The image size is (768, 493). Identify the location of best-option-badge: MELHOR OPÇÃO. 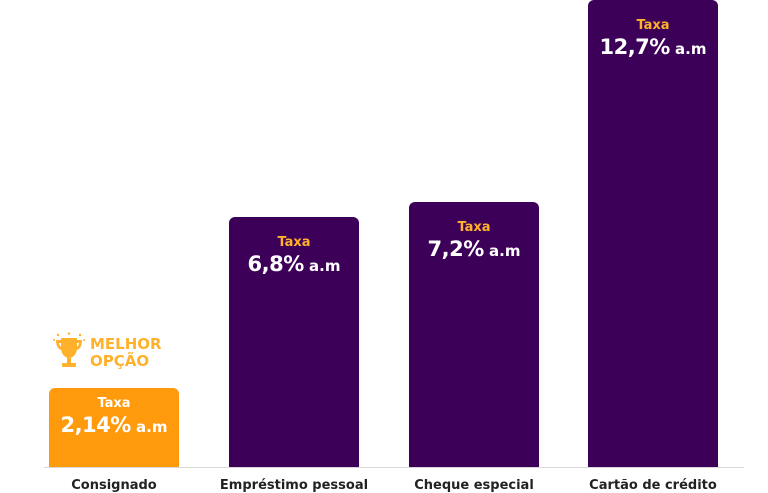
(107, 353).